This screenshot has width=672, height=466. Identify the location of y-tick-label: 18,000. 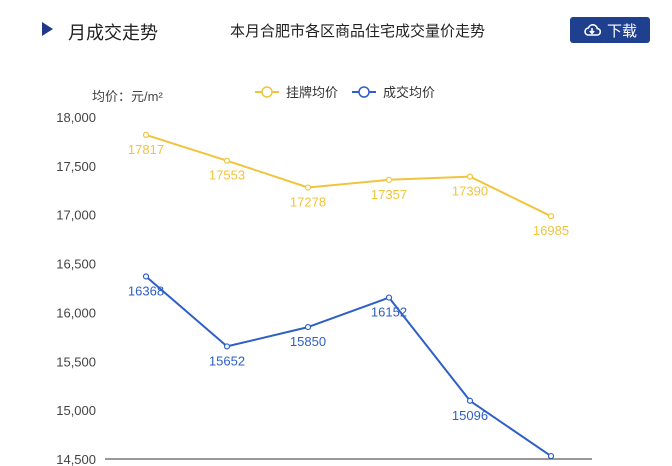
(76, 117).